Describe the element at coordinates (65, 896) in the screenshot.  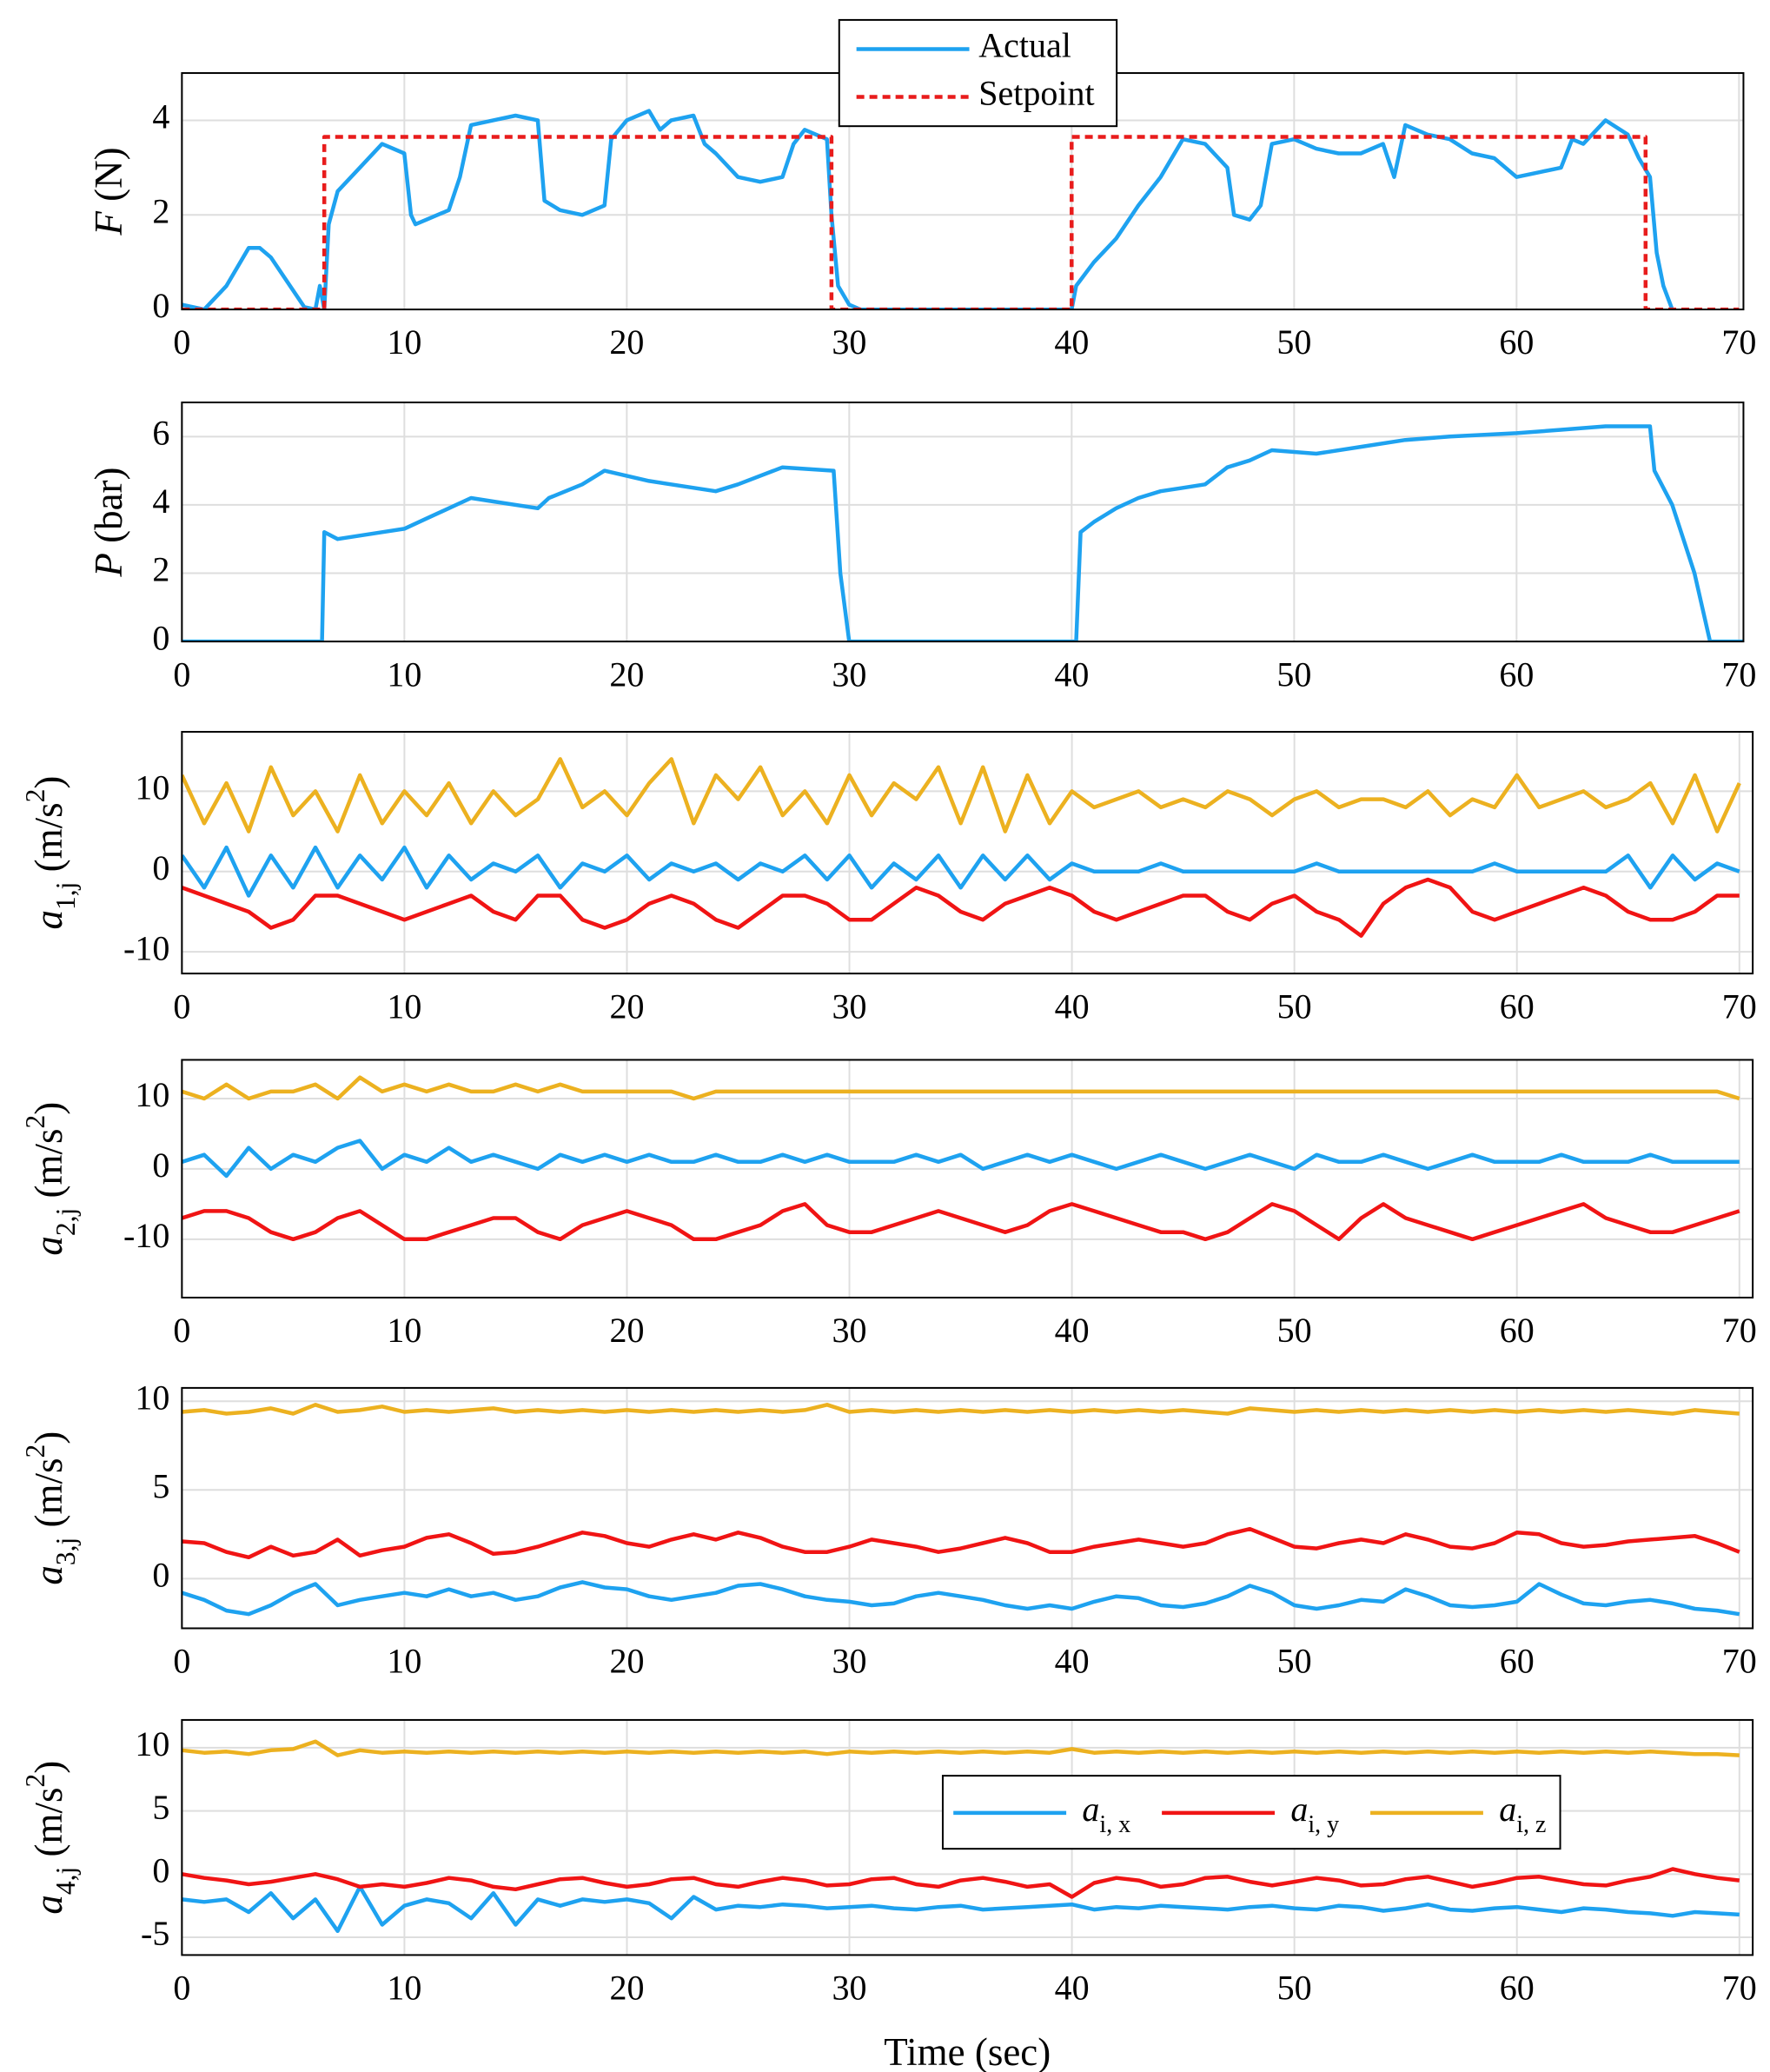
I see `text-part: 1,j` at that location.